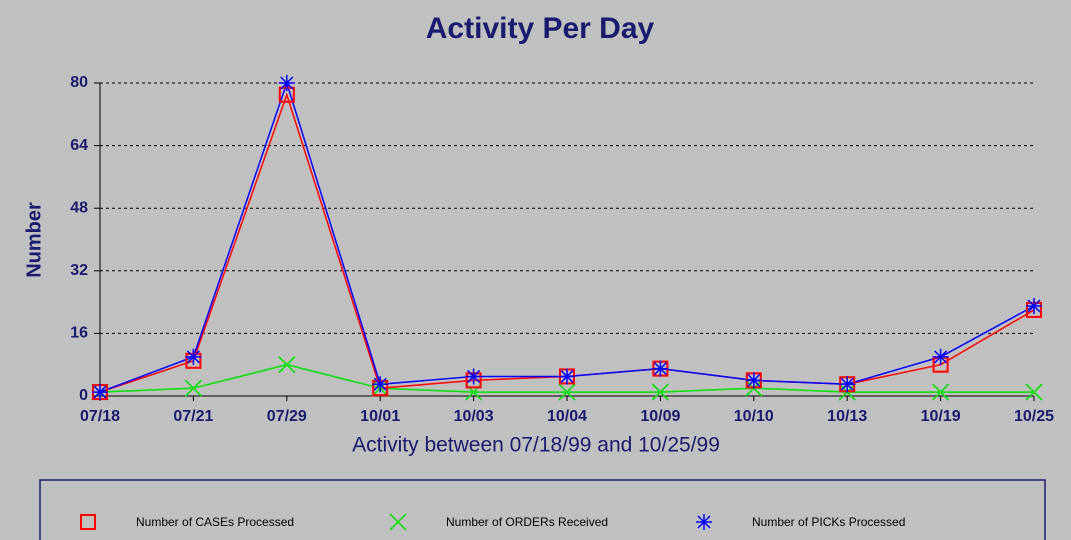 Image resolution: width=1071 pixels, height=540 pixels. Describe the element at coordinates (287, 416) in the screenshot. I see `x-tick-label: 07/29` at that location.